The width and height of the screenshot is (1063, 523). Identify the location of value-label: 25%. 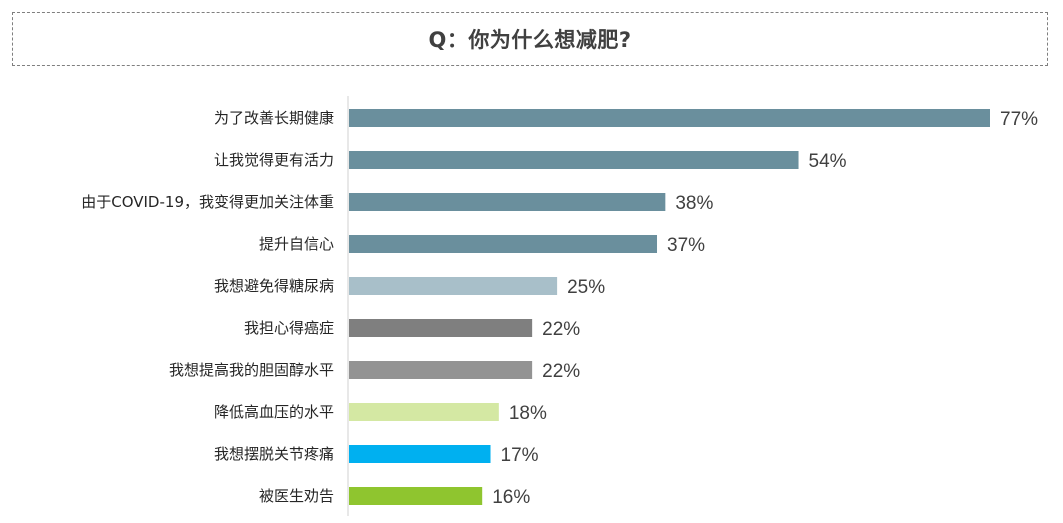
(586, 287).